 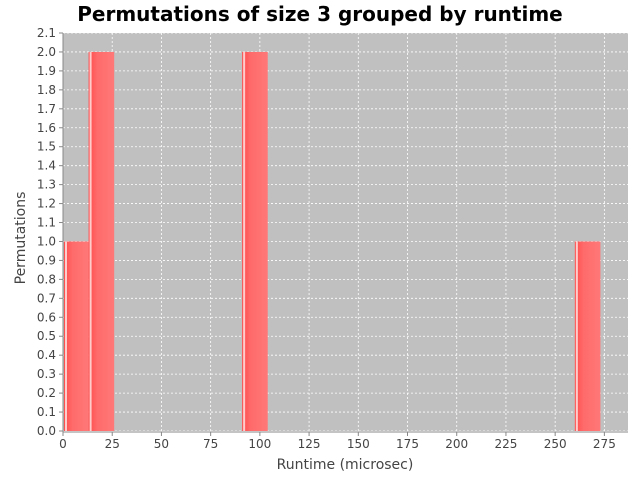 I want to click on y-tick-label: 1.5, so click(x=46, y=147).